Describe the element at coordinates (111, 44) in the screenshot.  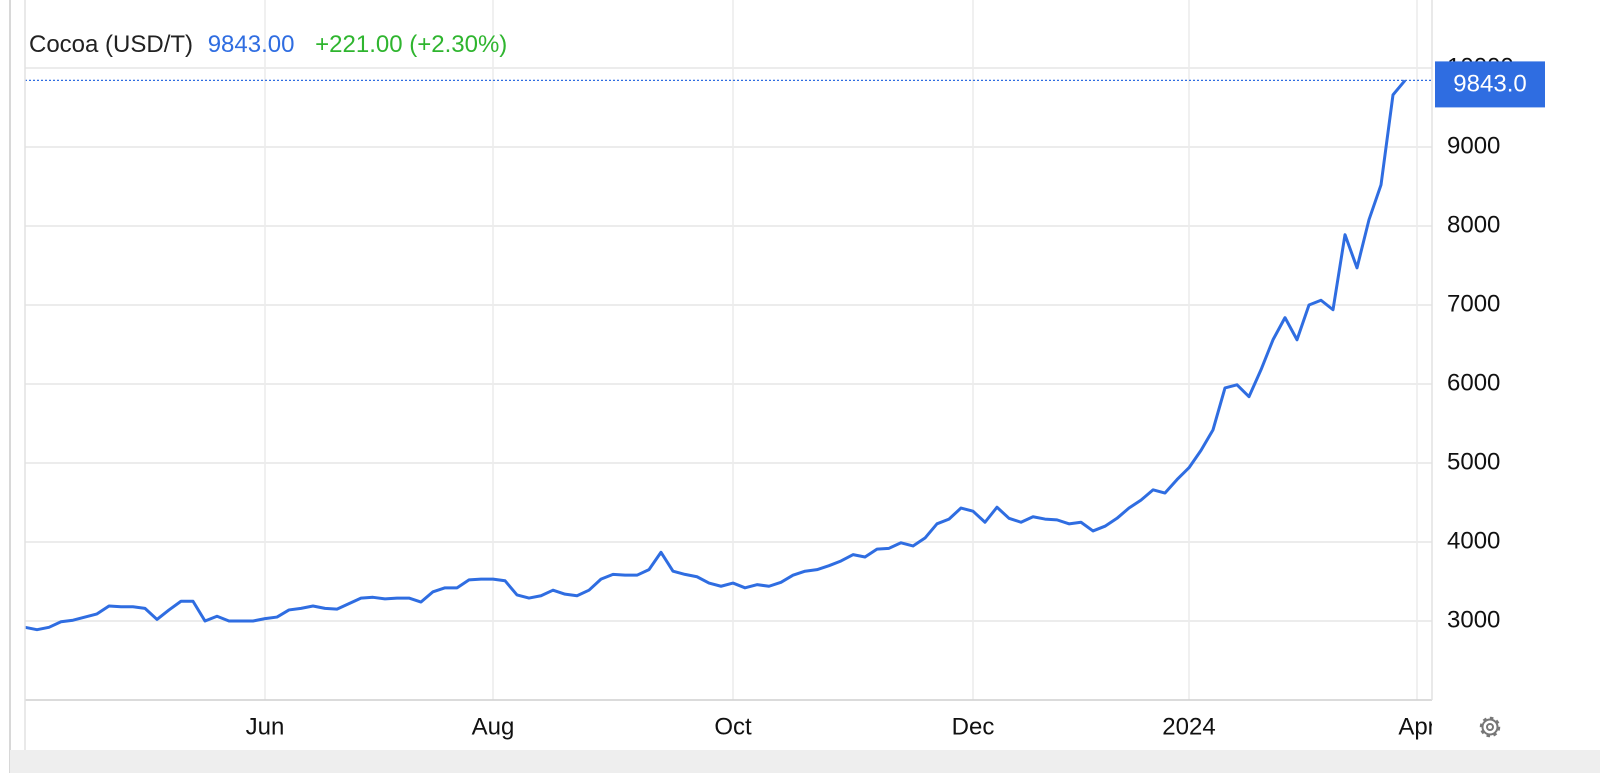
I see `instrument-name: Cocoa (USD/T)` at that location.